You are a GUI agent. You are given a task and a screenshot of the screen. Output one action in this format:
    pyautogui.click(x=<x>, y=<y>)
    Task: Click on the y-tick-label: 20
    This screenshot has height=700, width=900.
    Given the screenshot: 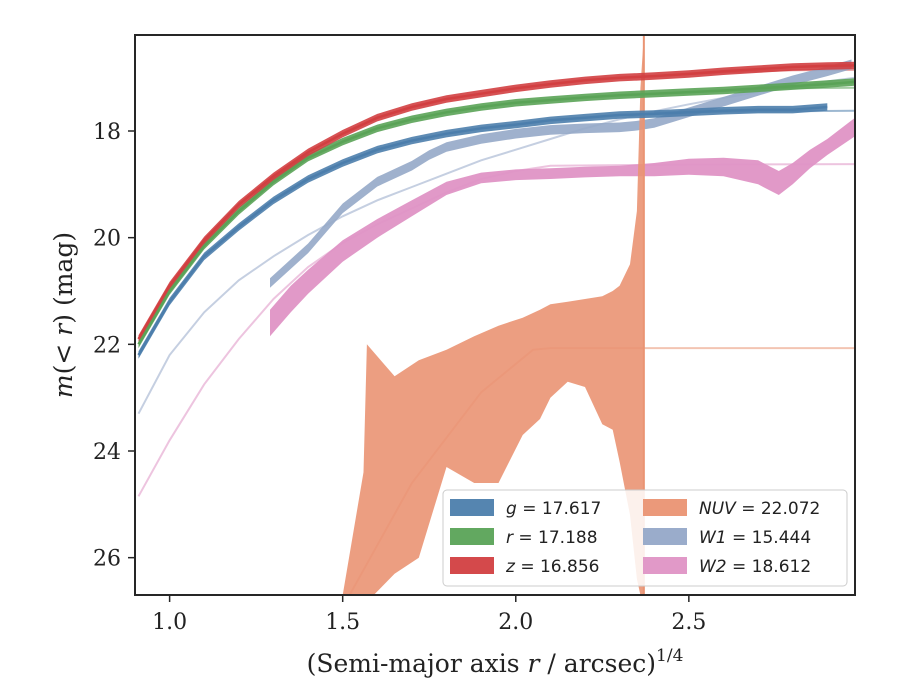 What is the action you would take?
    pyautogui.click(x=107, y=239)
    